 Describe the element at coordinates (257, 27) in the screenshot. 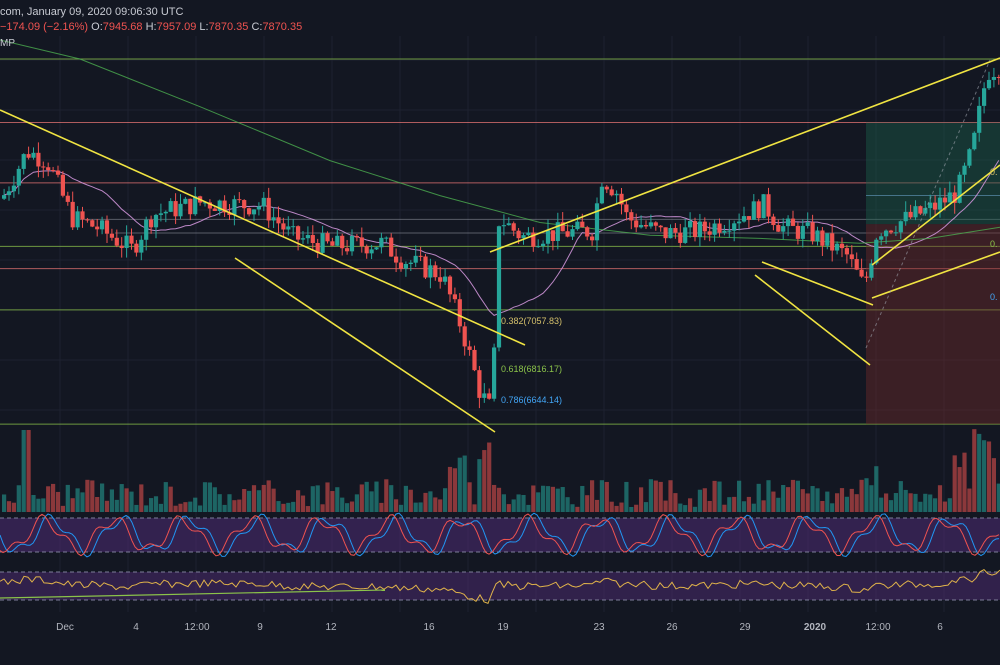

I see `close-key: C:` at that location.